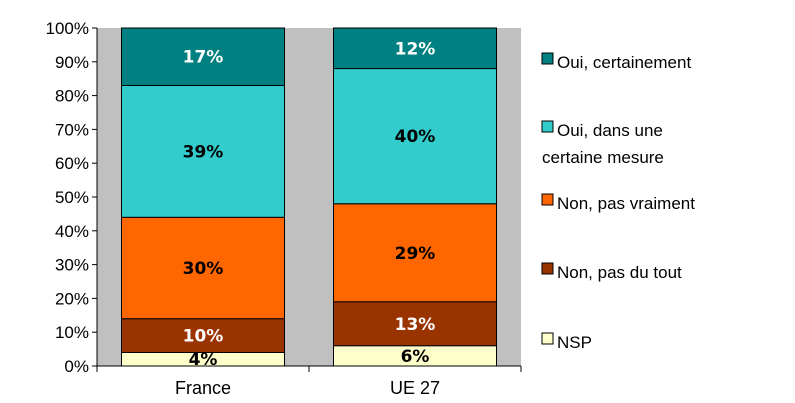 Image resolution: width=795 pixels, height=403 pixels. I want to click on data-label: 39%, so click(203, 152).